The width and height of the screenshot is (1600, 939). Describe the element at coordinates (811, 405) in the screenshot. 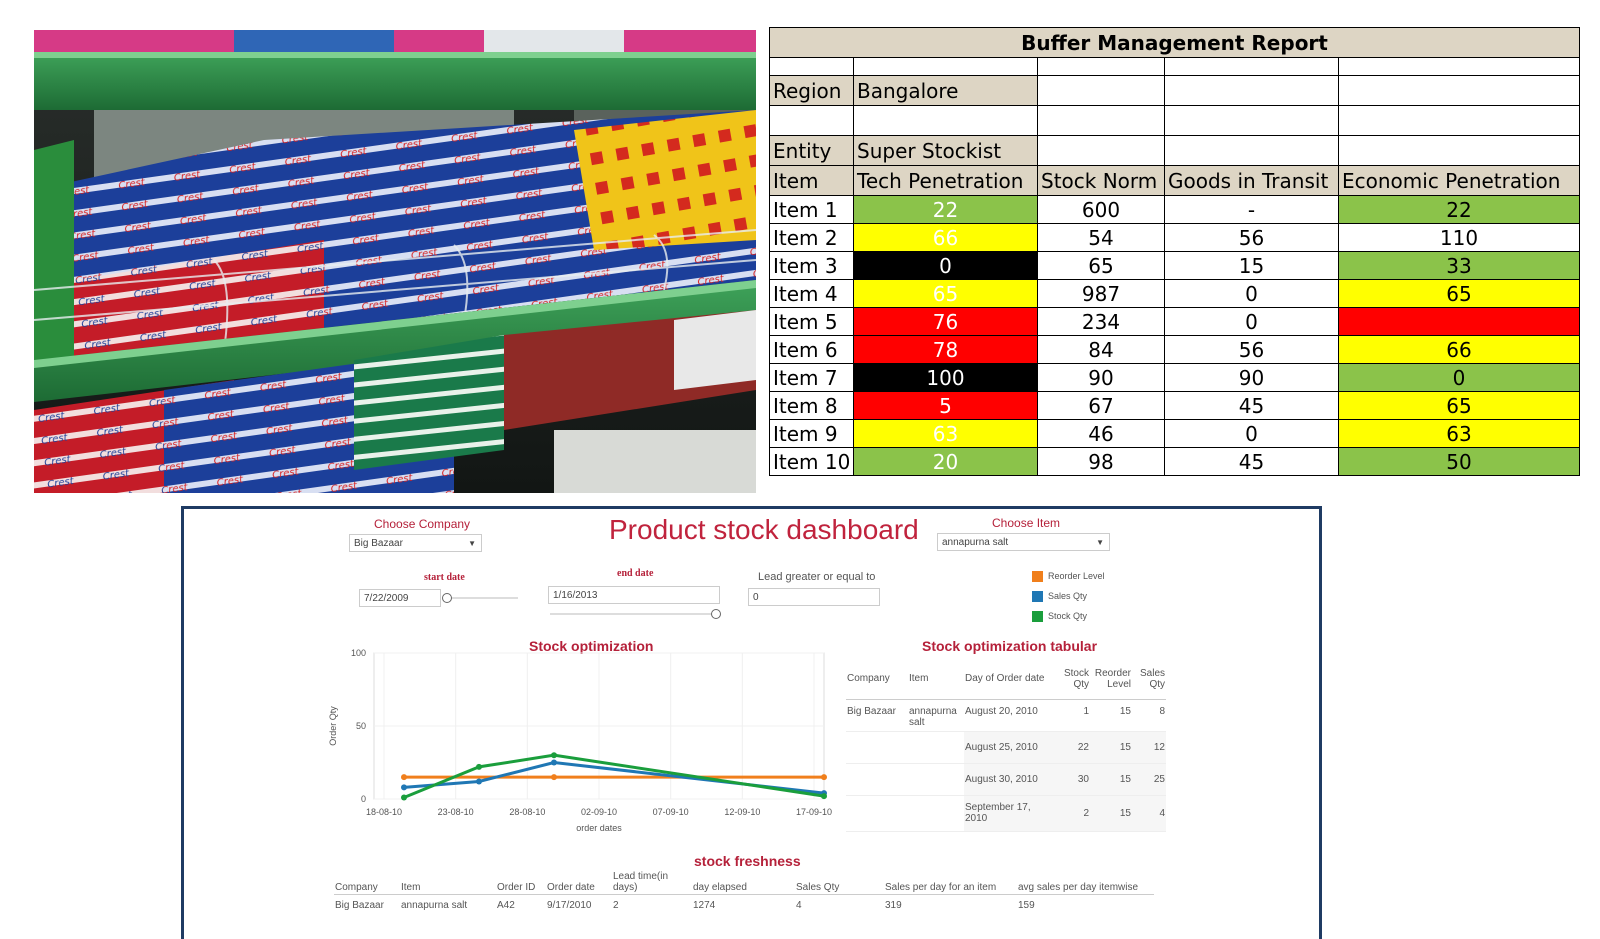

I see `report-item-name: Item 8` at that location.